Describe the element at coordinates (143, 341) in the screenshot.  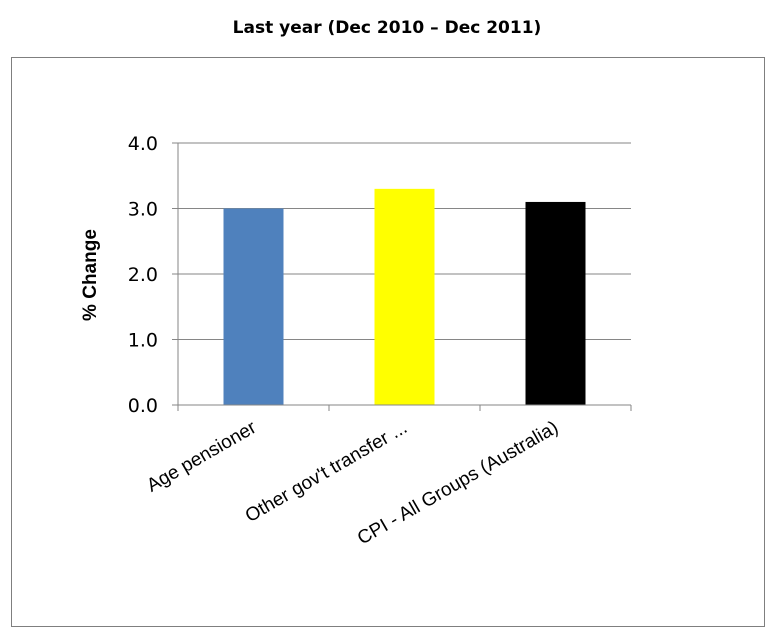
I see `y-tick-label: 1.0` at that location.